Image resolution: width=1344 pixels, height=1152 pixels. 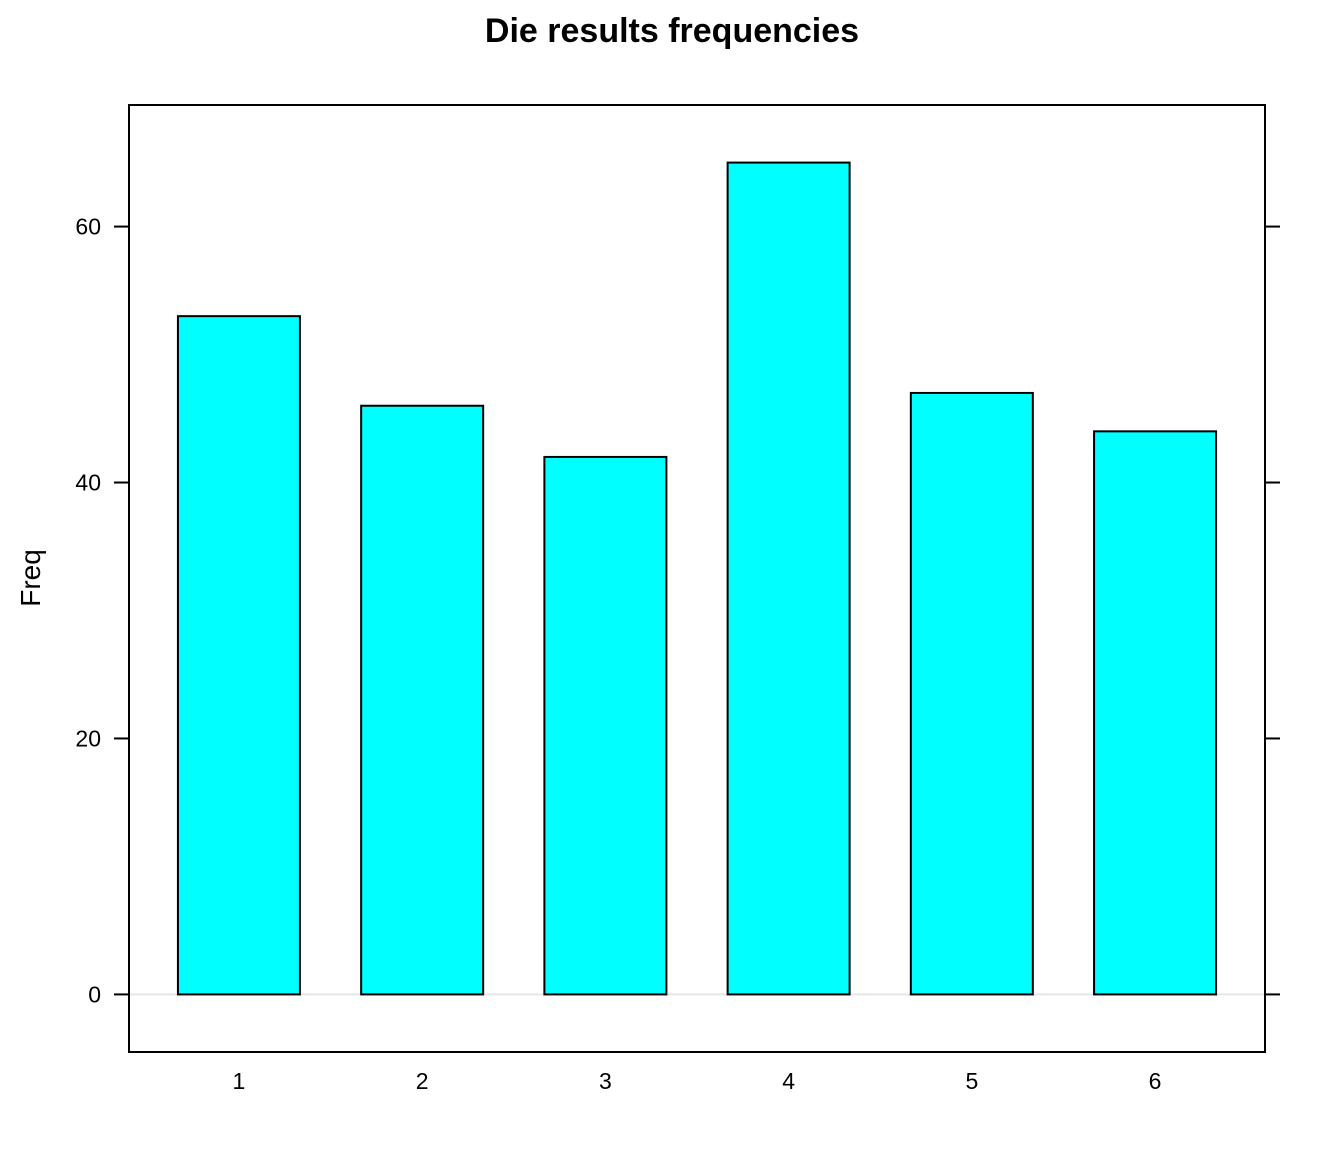 What do you see at coordinates (971, 1081) in the screenshot?
I see `x-tick-label-5: 5` at bounding box center [971, 1081].